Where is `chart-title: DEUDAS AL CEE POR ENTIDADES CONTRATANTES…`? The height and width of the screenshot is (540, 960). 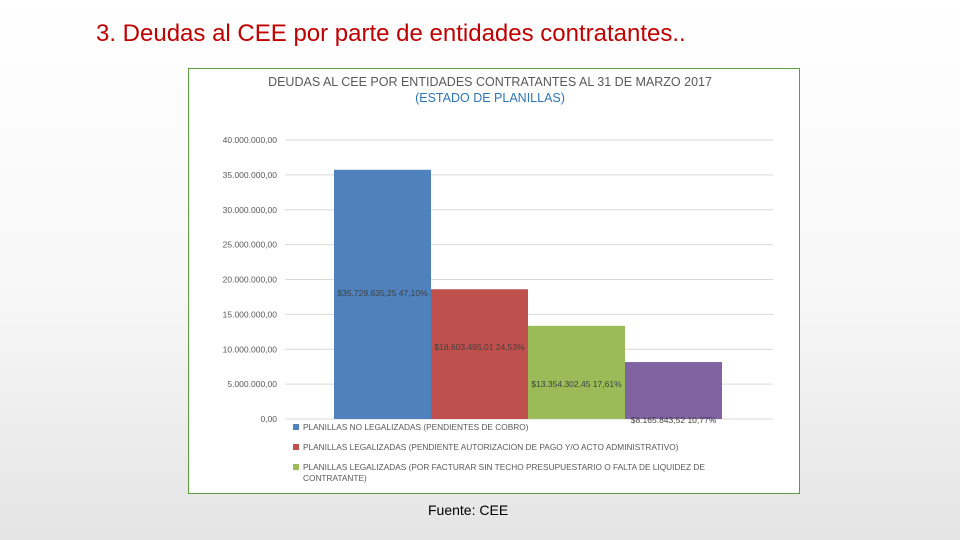
chart-title: DEUDAS AL CEE POR ENTIDADES CONTRATANTES… is located at coordinates (490, 82).